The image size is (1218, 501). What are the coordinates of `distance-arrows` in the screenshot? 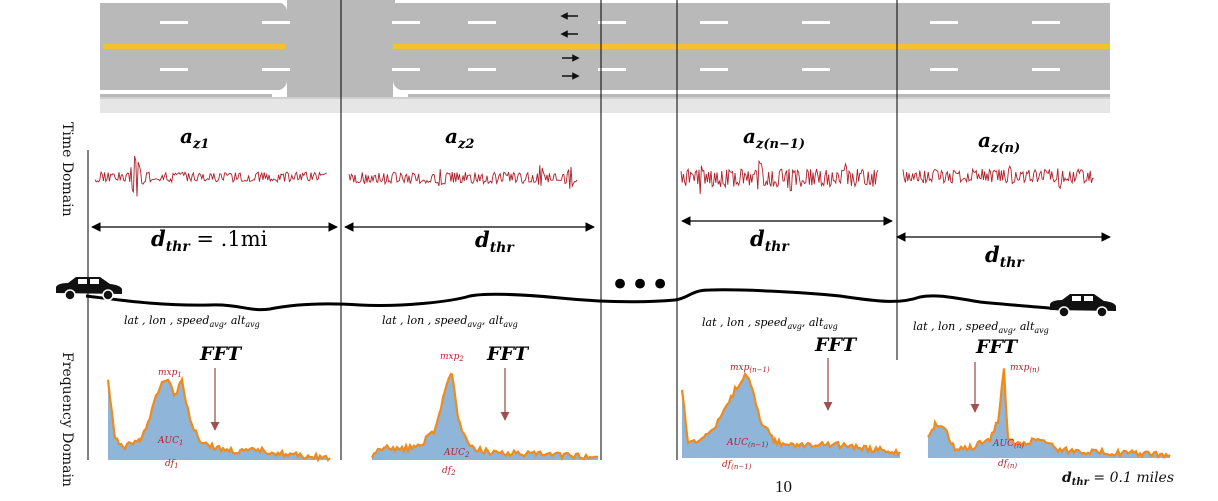 It's located at (601, 229).